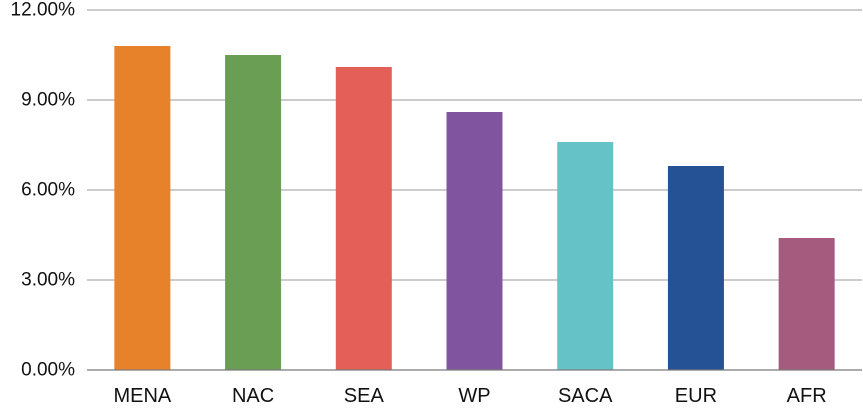 Image resolution: width=863 pixels, height=412 pixels. I want to click on x-tick-label-eur: EUR, so click(696, 396).